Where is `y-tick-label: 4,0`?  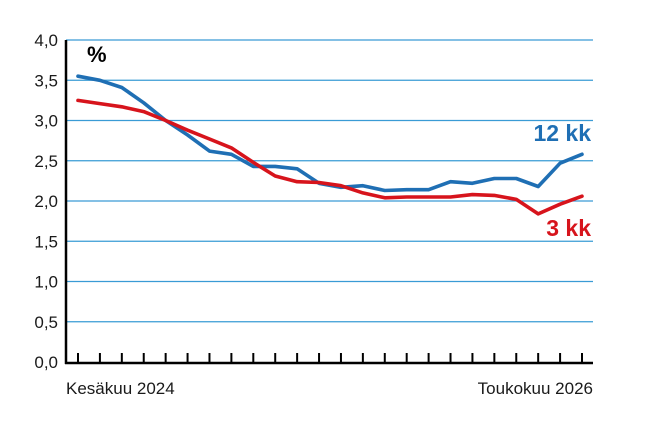
y-tick-label: 4,0 is located at coordinates (46, 40).